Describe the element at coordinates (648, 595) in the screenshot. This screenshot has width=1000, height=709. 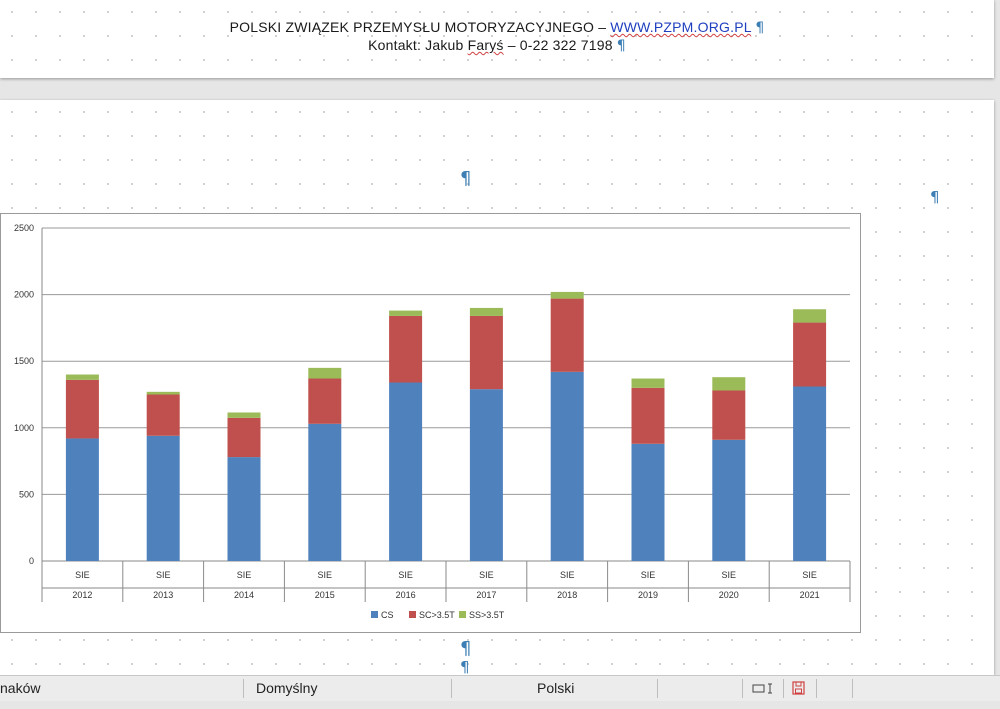
I see `x-tick-label: 2019` at that location.